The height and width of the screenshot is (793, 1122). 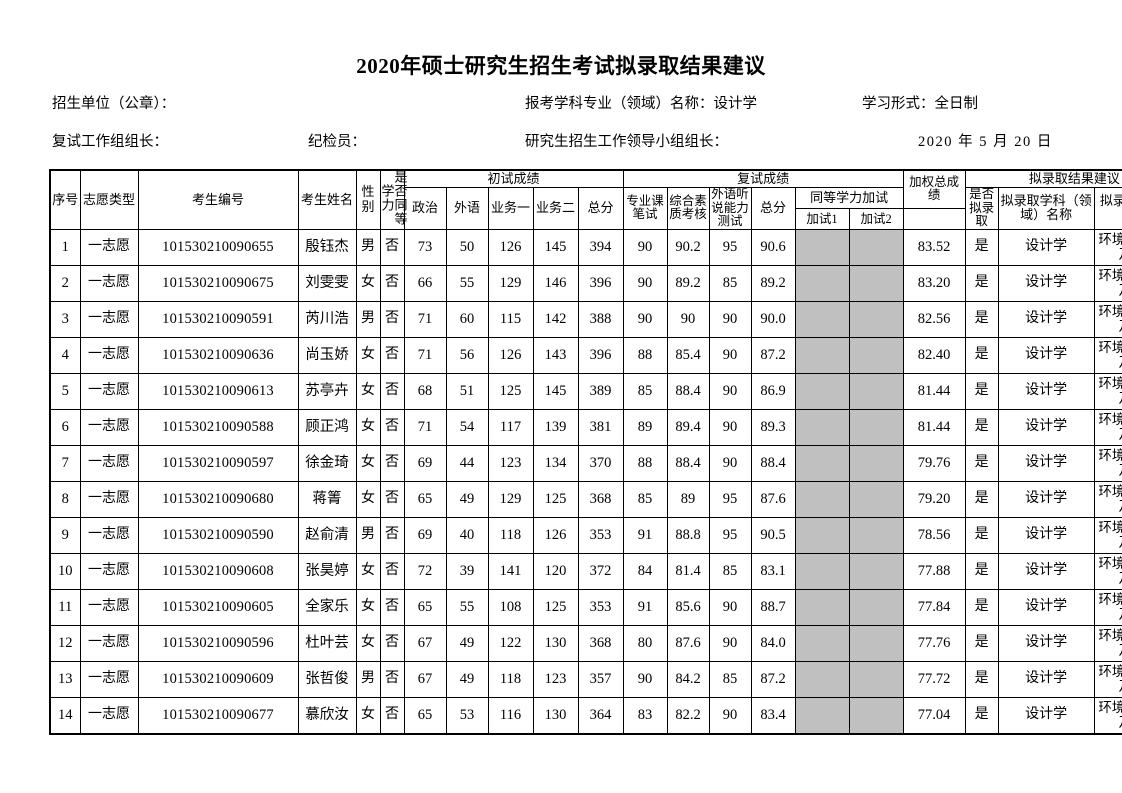 I want to click on meta-row-top: 招生单位（公章）： 报考学科专业（领域）名称：设计学 学习形式：全日制, so click(x=561, y=103).